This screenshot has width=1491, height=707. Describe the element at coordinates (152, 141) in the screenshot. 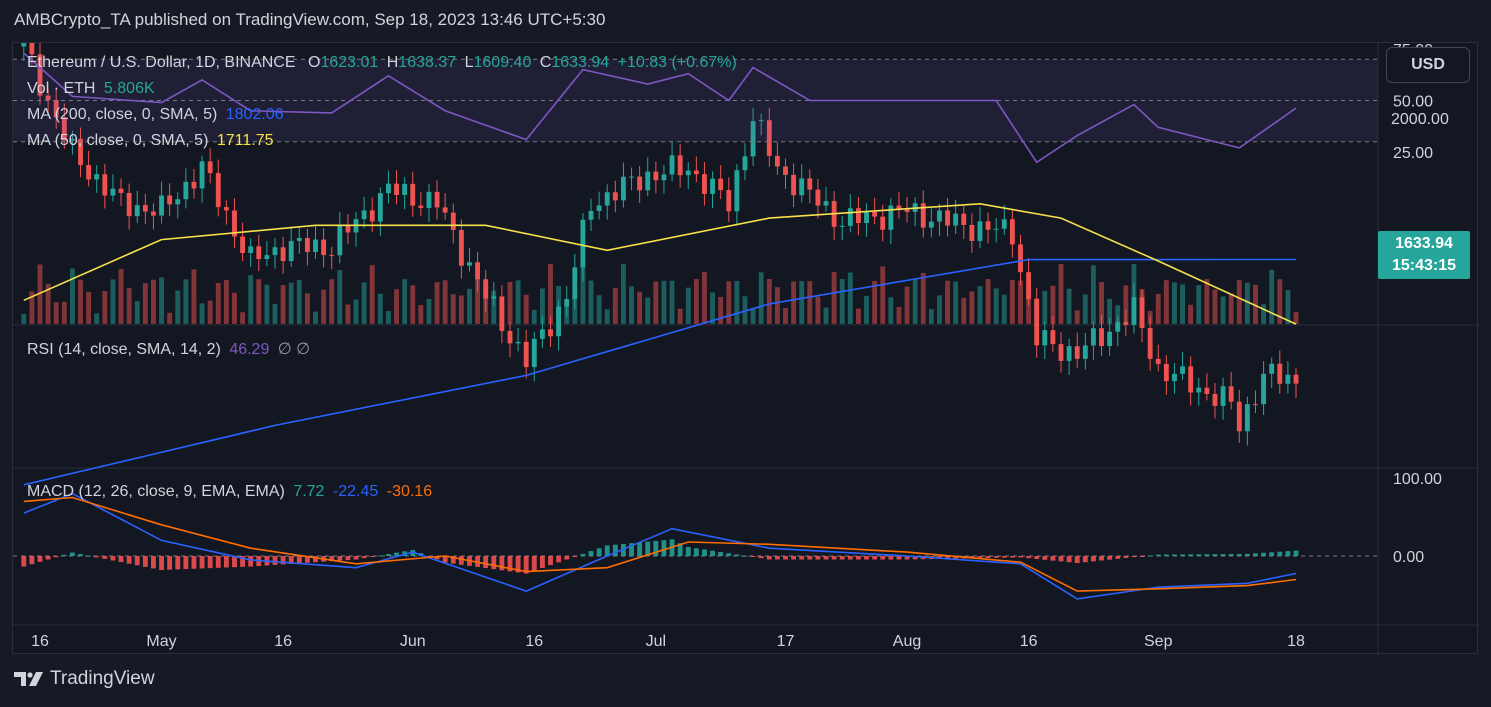

I see `ma50-legend: MA (50, close, 0, SMA, 5) 1711.75` at that location.